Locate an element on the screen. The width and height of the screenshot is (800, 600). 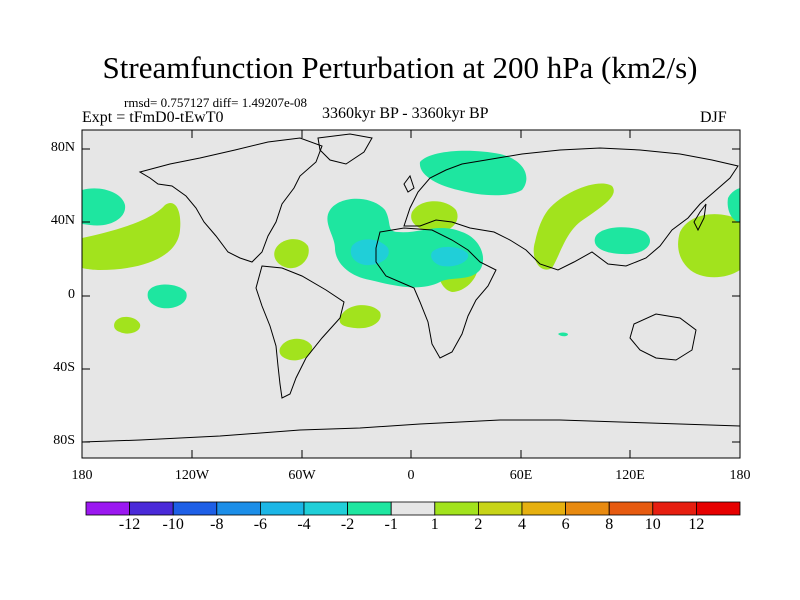
colorbar-label: 10 is located at coordinates (652, 524).